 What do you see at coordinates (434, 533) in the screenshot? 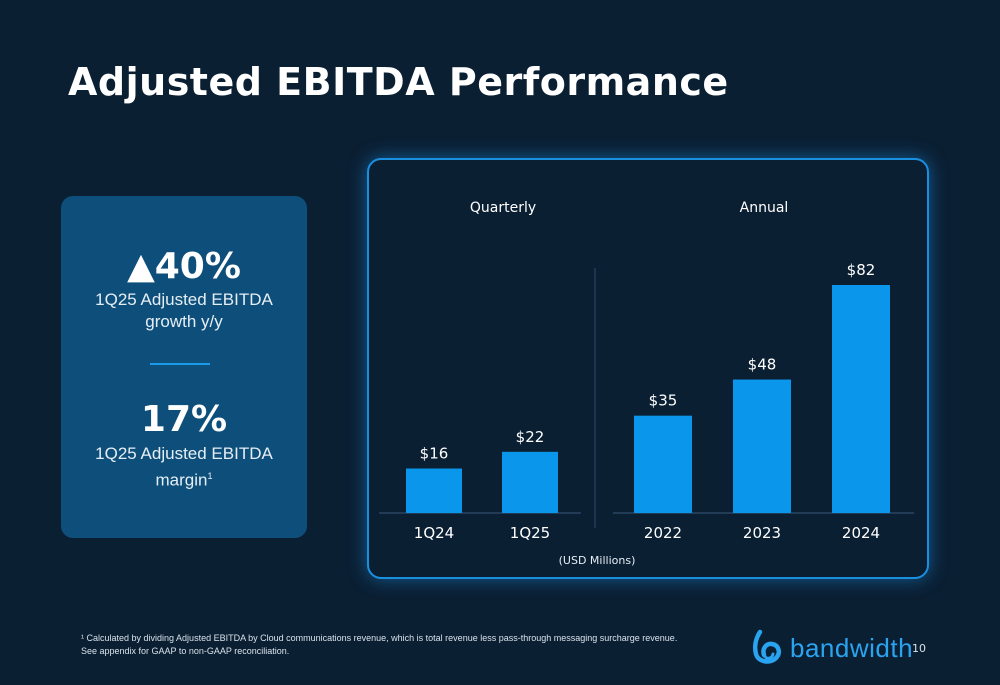
I see `category-label-1Q24: 1Q24` at bounding box center [434, 533].